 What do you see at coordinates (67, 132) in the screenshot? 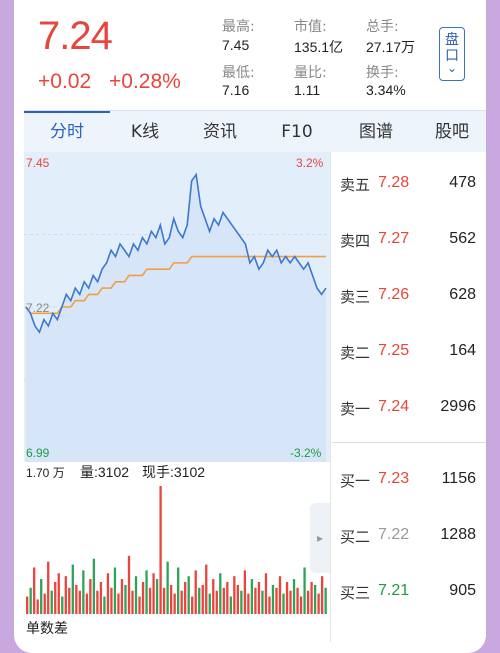
I see `tab-intraday: 分时` at bounding box center [67, 132].